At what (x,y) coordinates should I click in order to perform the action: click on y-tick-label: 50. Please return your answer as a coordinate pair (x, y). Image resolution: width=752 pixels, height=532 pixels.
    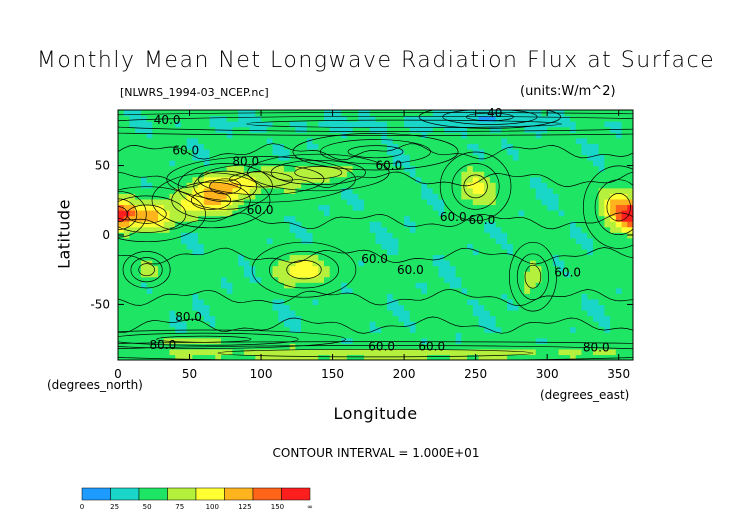
    Looking at the image, I should click on (102, 166).